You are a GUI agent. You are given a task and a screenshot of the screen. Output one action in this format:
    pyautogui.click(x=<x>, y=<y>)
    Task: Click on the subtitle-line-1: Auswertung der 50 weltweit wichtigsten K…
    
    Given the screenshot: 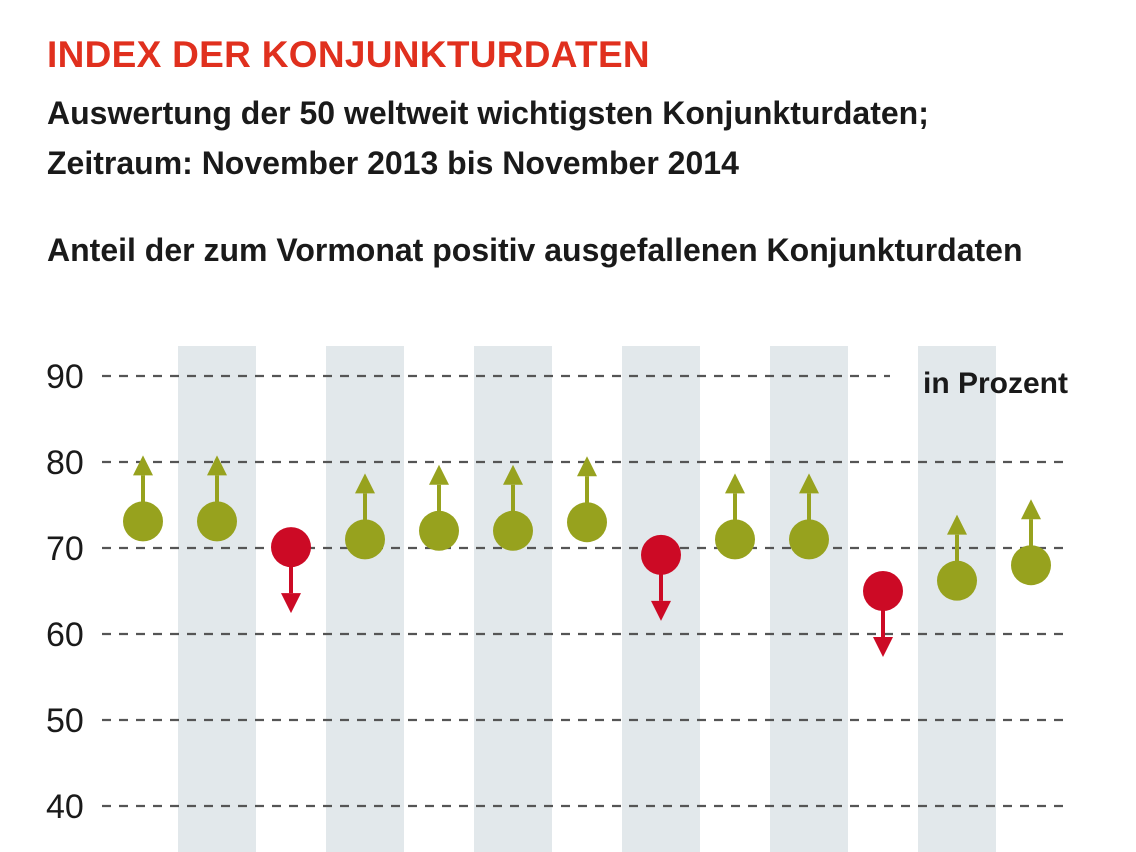 What is the action you would take?
    pyautogui.click(x=488, y=113)
    